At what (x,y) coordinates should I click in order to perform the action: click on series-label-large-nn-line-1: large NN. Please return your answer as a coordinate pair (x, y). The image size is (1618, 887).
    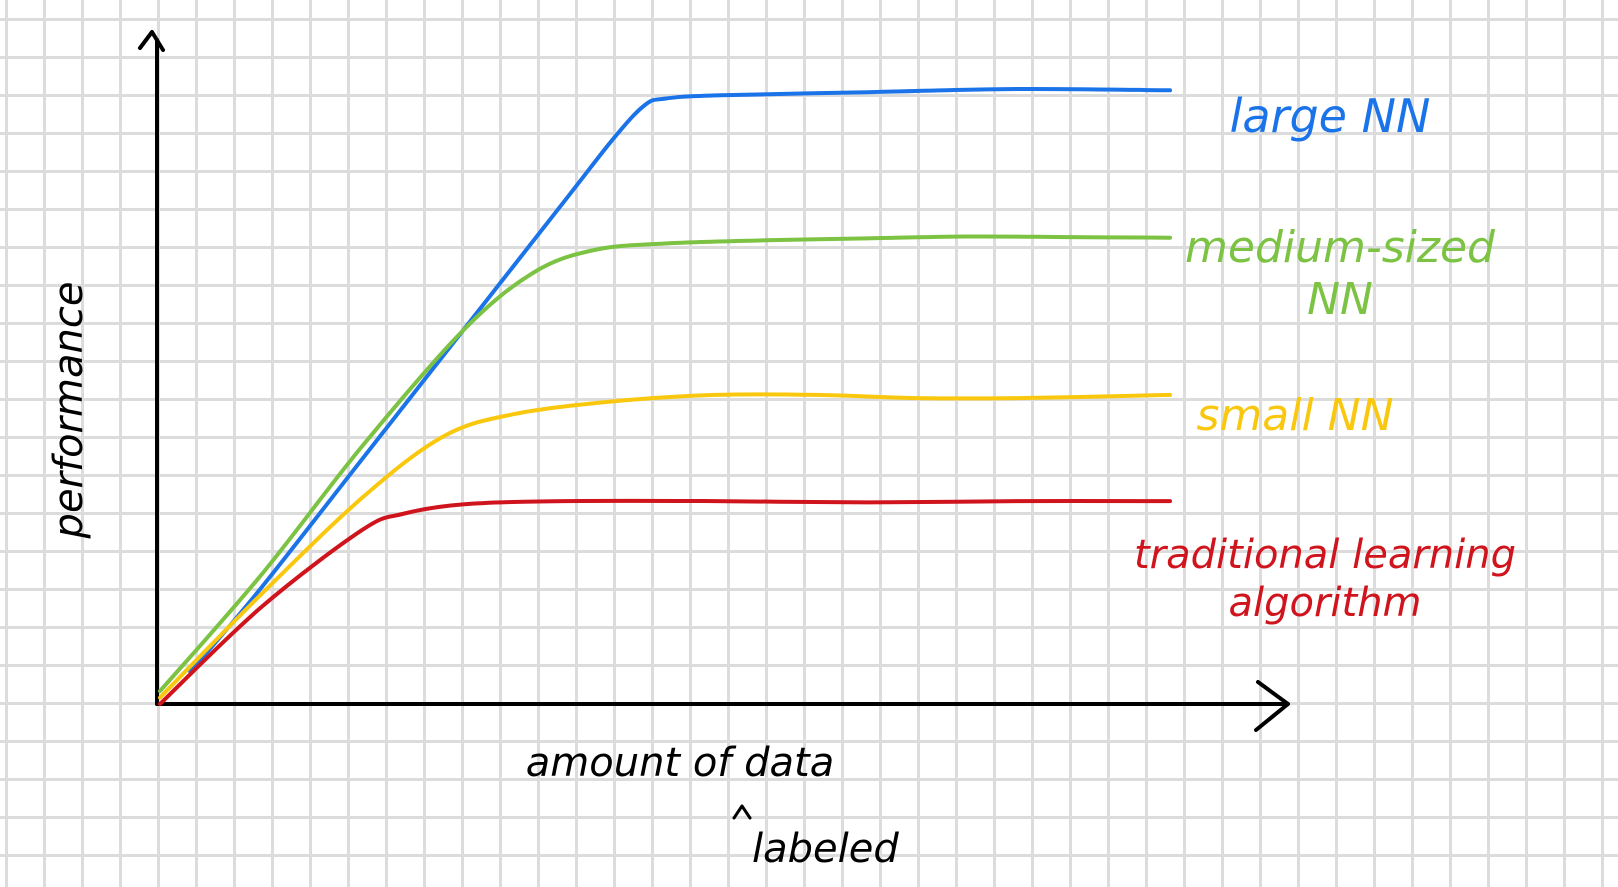
    Looking at the image, I should click on (1330, 116).